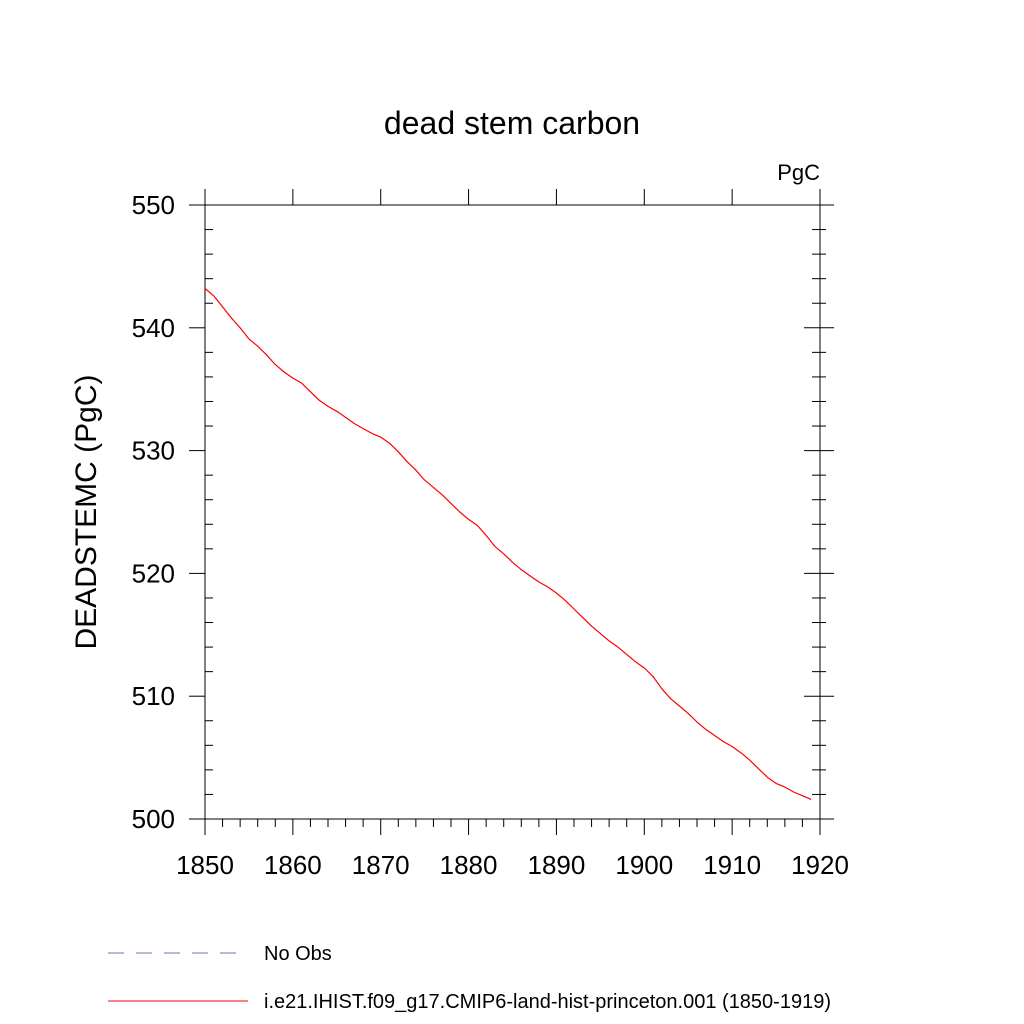  I want to click on legend-label-no-obs: No Obs, so click(298, 954).